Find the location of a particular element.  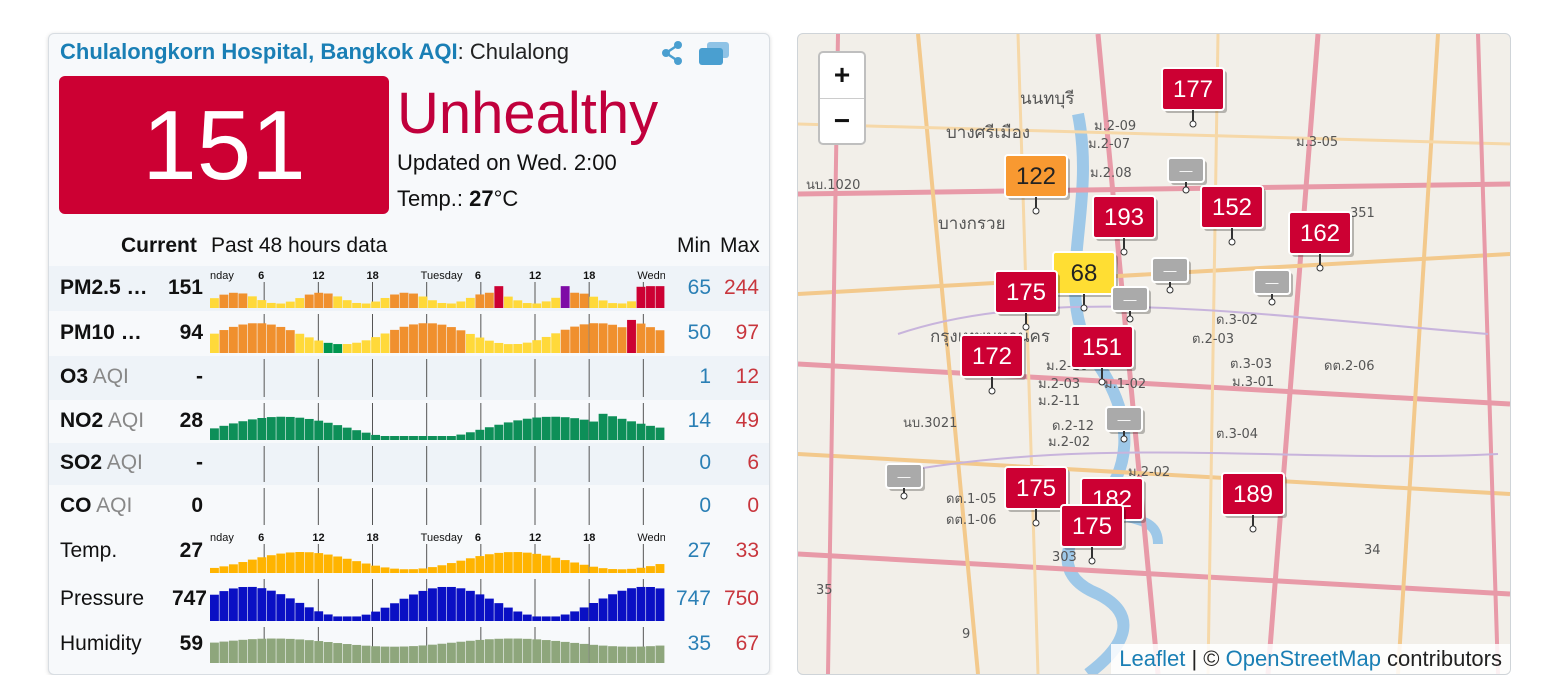

time-axis-label: 12 is located at coordinates (535, 276).